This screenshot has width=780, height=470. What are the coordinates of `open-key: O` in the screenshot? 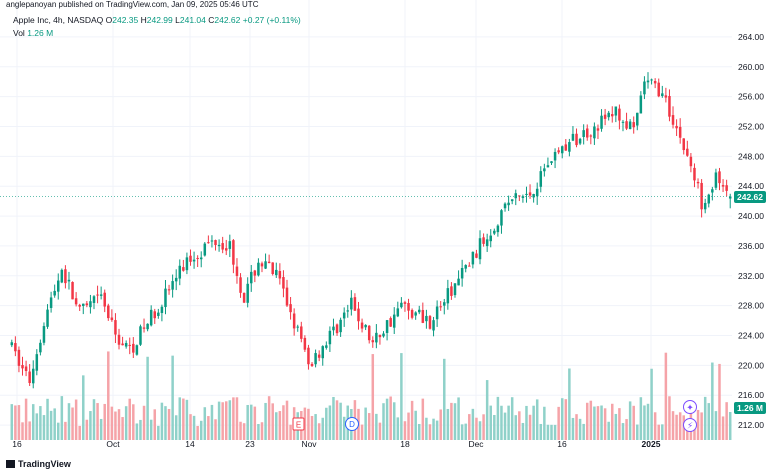 It's located at (109, 20).